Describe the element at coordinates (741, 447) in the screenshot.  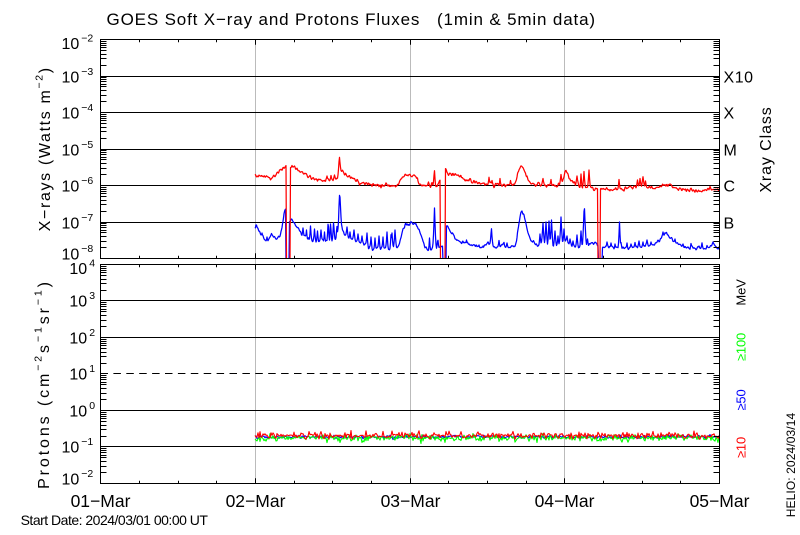
I see `svg-text: ≥10` at that location.